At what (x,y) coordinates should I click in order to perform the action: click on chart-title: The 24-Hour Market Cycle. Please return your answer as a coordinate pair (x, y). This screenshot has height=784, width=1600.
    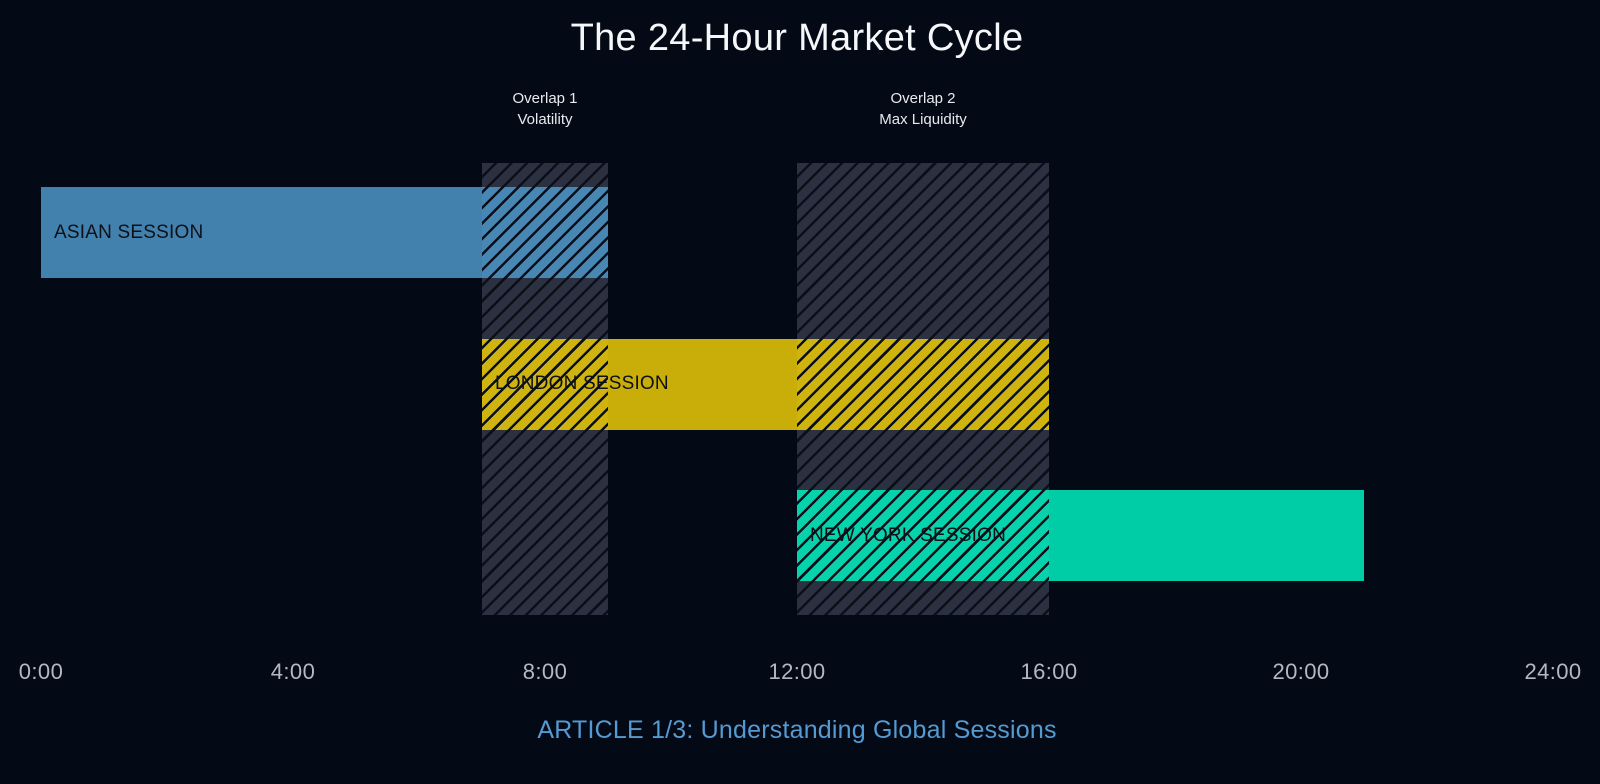
    Looking at the image, I should click on (797, 38).